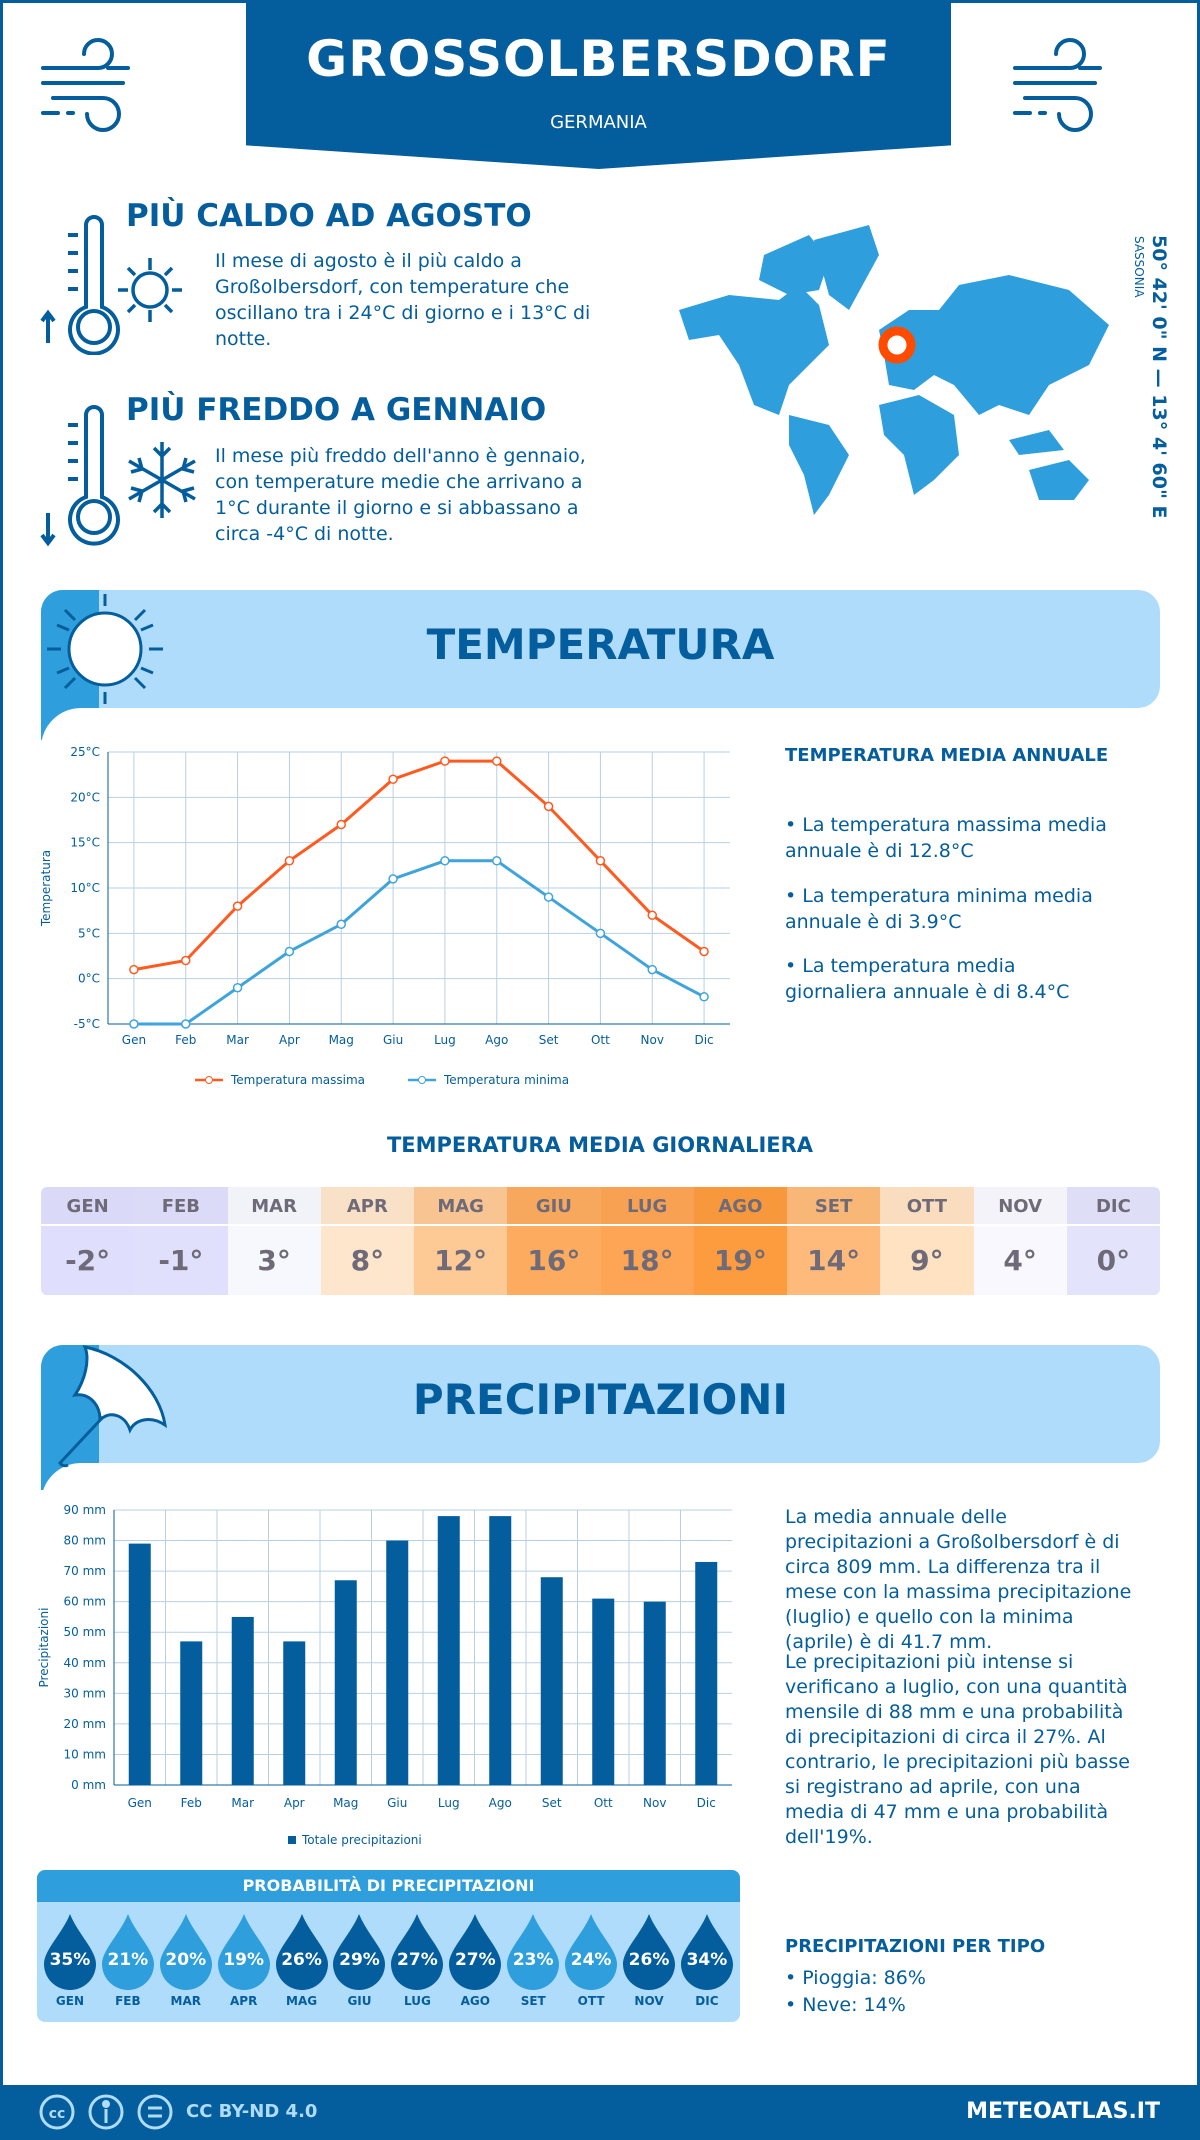 The image size is (1200, 2140). I want to click on bar-lug, so click(448, 1650).